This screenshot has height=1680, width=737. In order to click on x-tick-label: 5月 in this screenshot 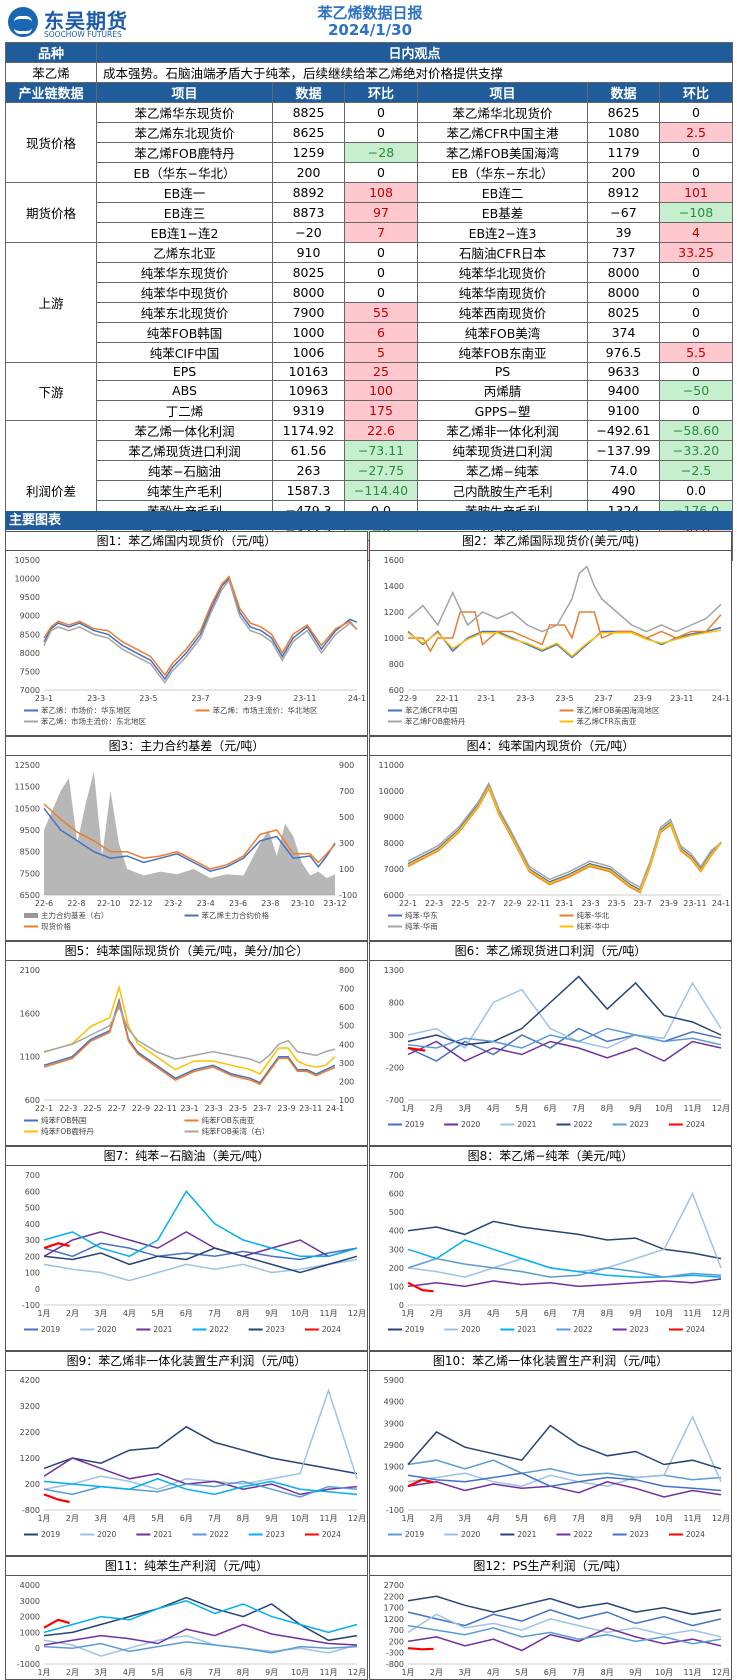, I will do `click(521, 1518)`.